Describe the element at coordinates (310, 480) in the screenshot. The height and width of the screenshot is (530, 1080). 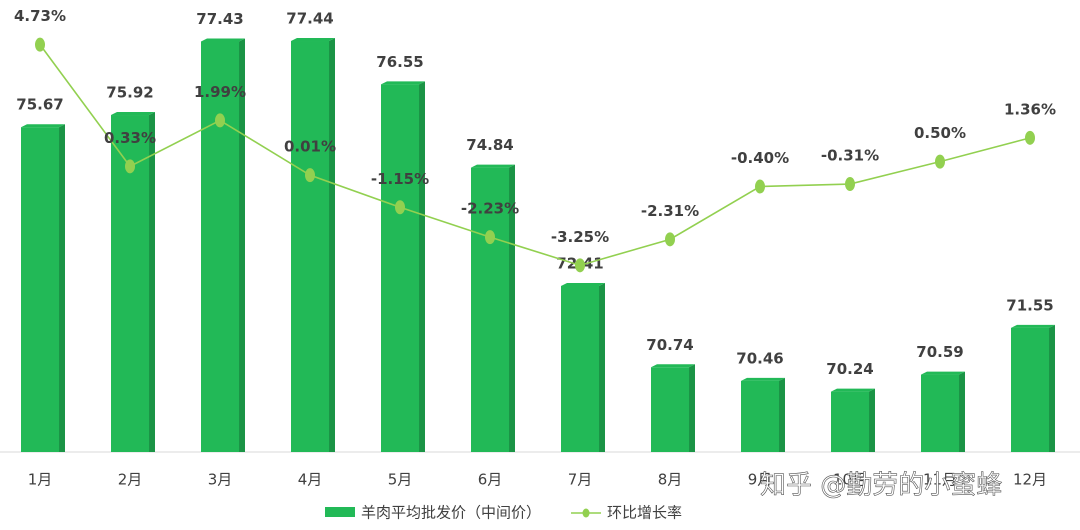
I see `x-tick-label: 4月` at that location.